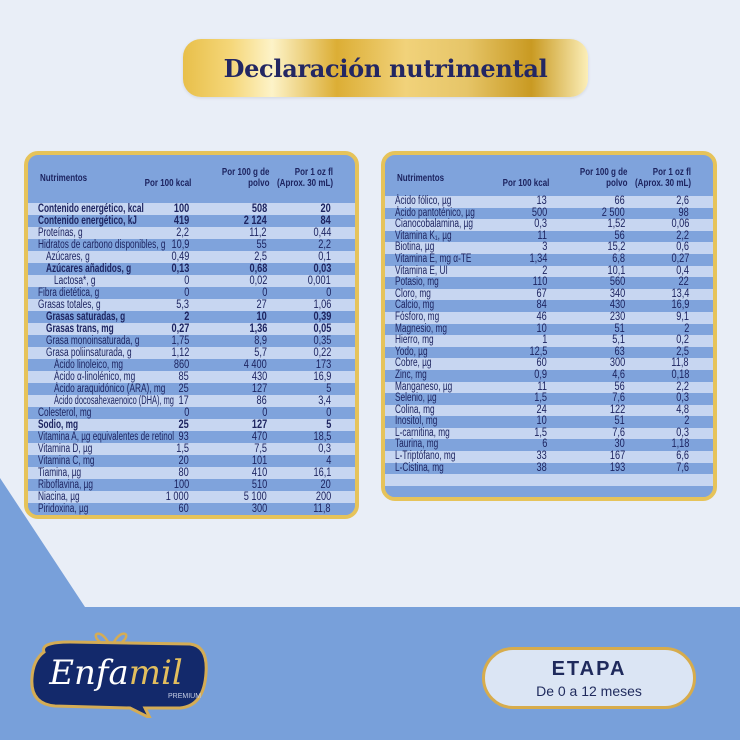  What do you see at coordinates (191, 269) in the screenshot?
I see `table-row: Azúcares añadidos, g 0,13 0,68 0,03` at bounding box center [191, 269].